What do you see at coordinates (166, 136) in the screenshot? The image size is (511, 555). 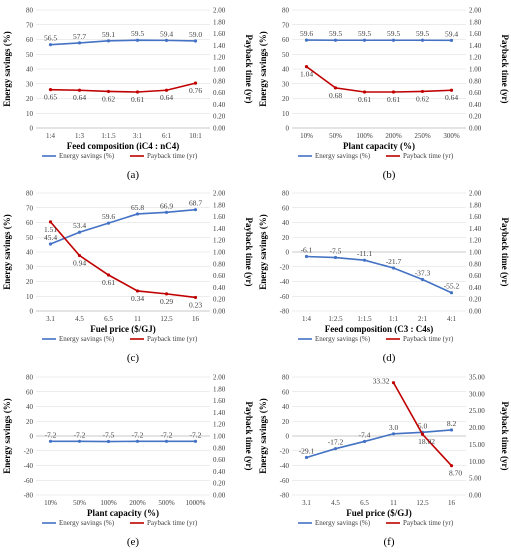 I see `x-tick-label: 6:1` at bounding box center [166, 136].